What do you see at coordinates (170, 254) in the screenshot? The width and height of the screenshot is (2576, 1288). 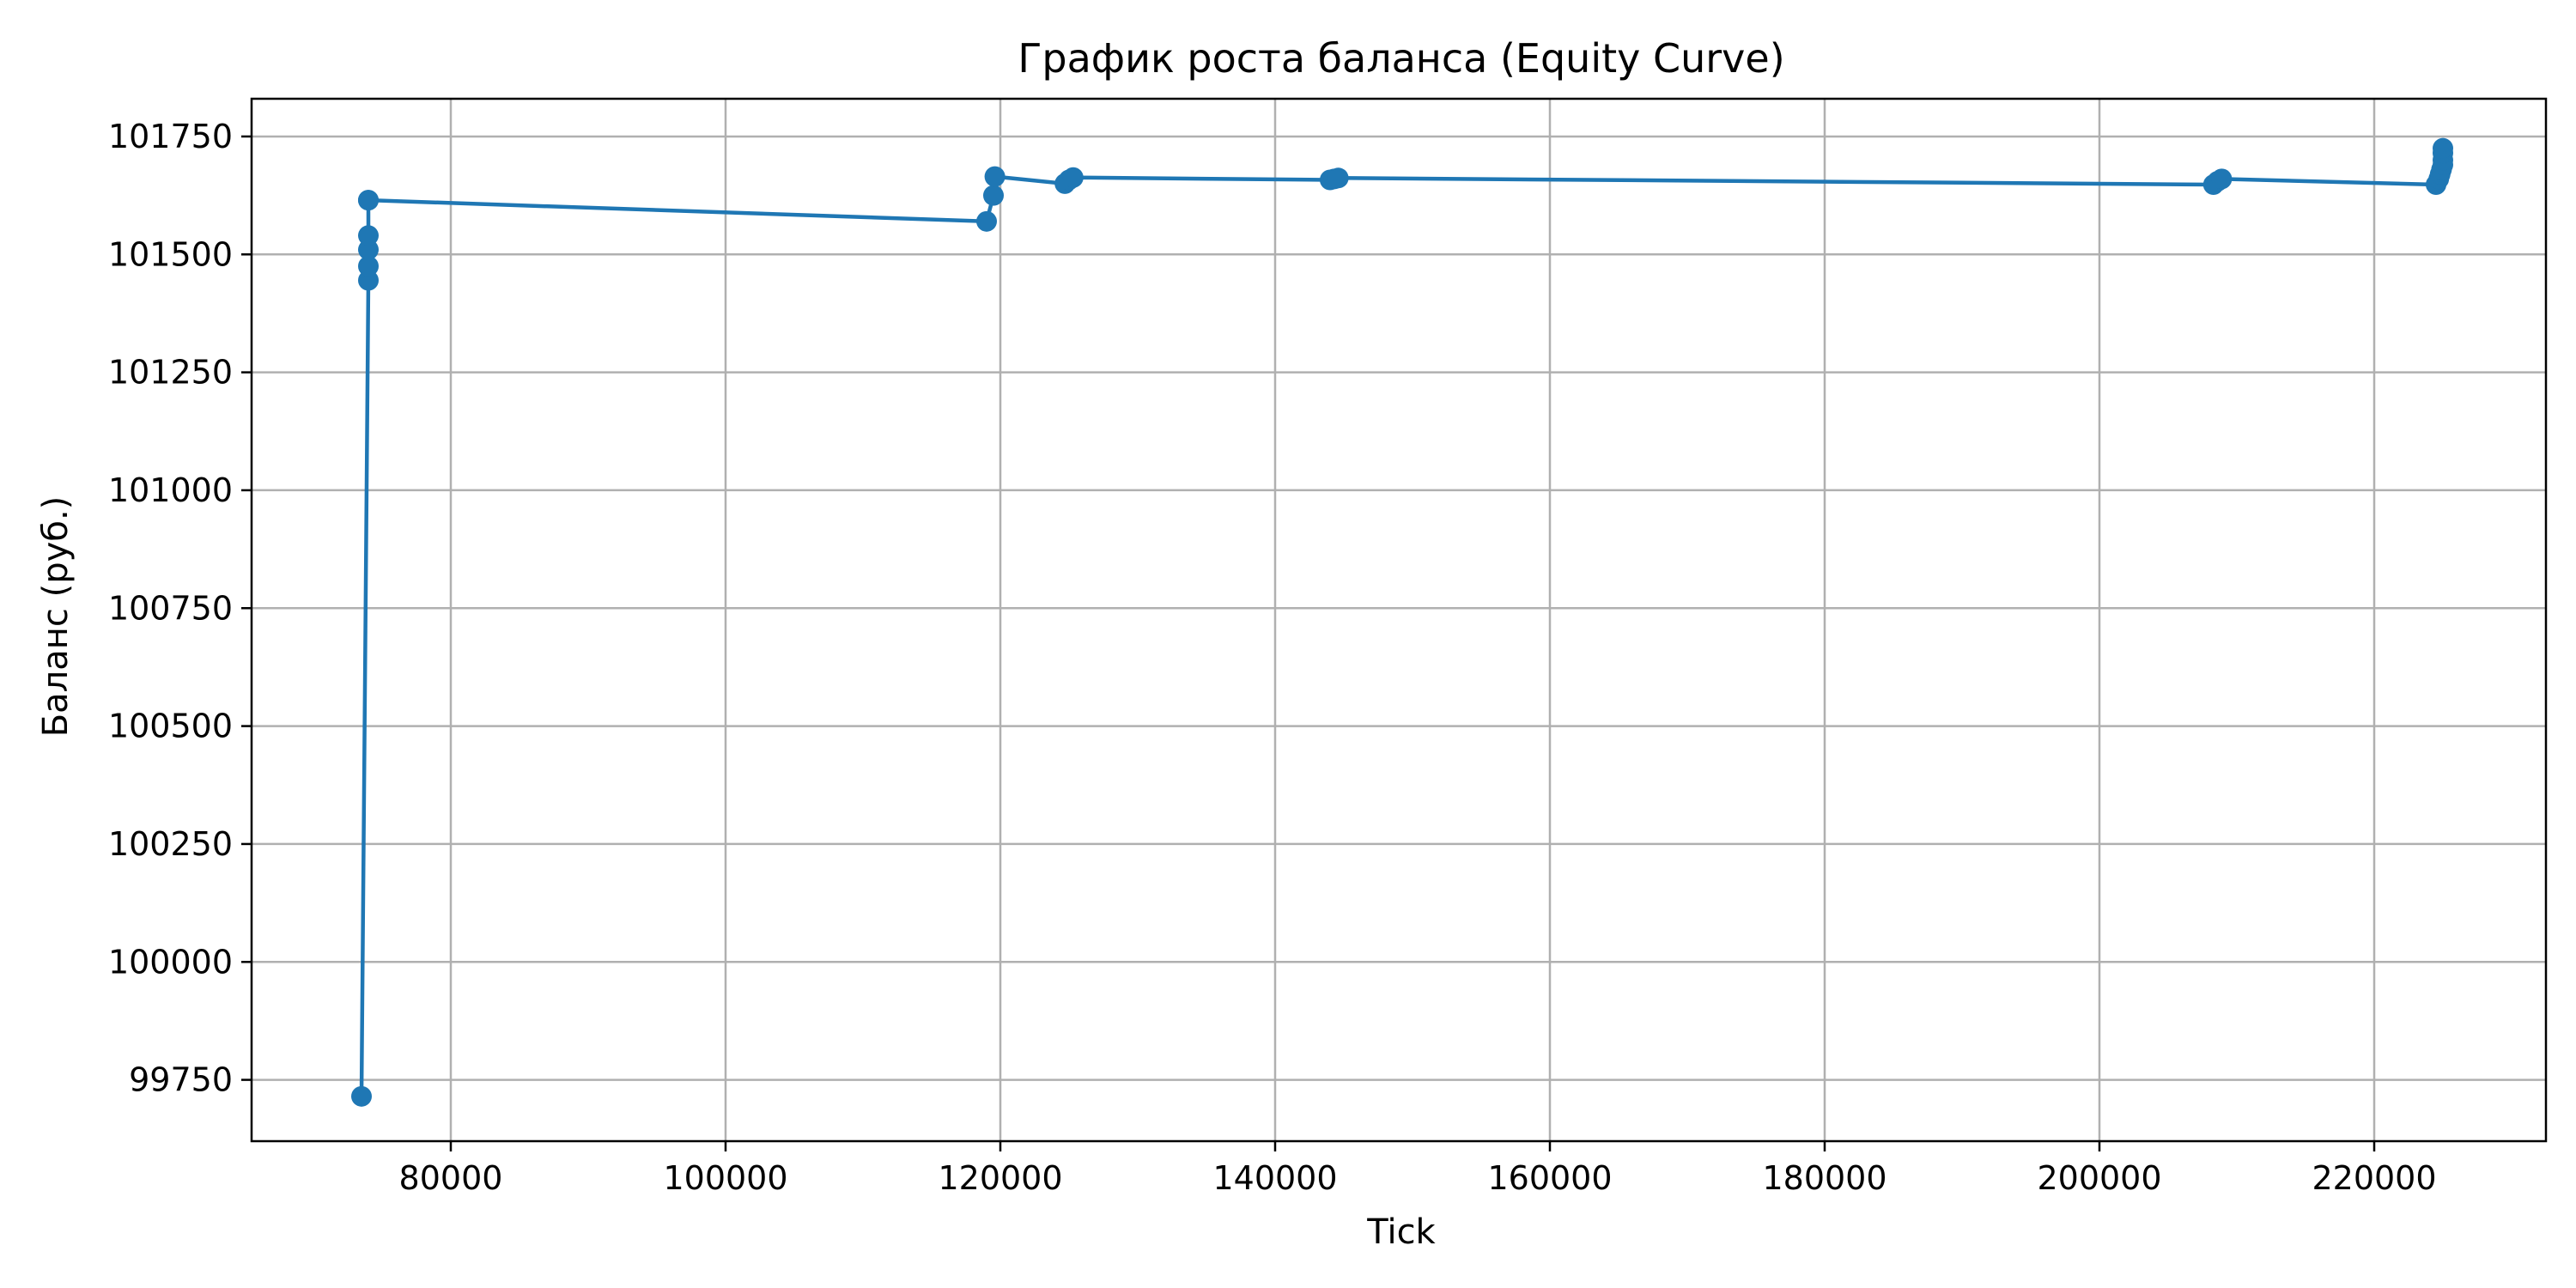 I see `y-tick-label: 101500` at bounding box center [170, 254].